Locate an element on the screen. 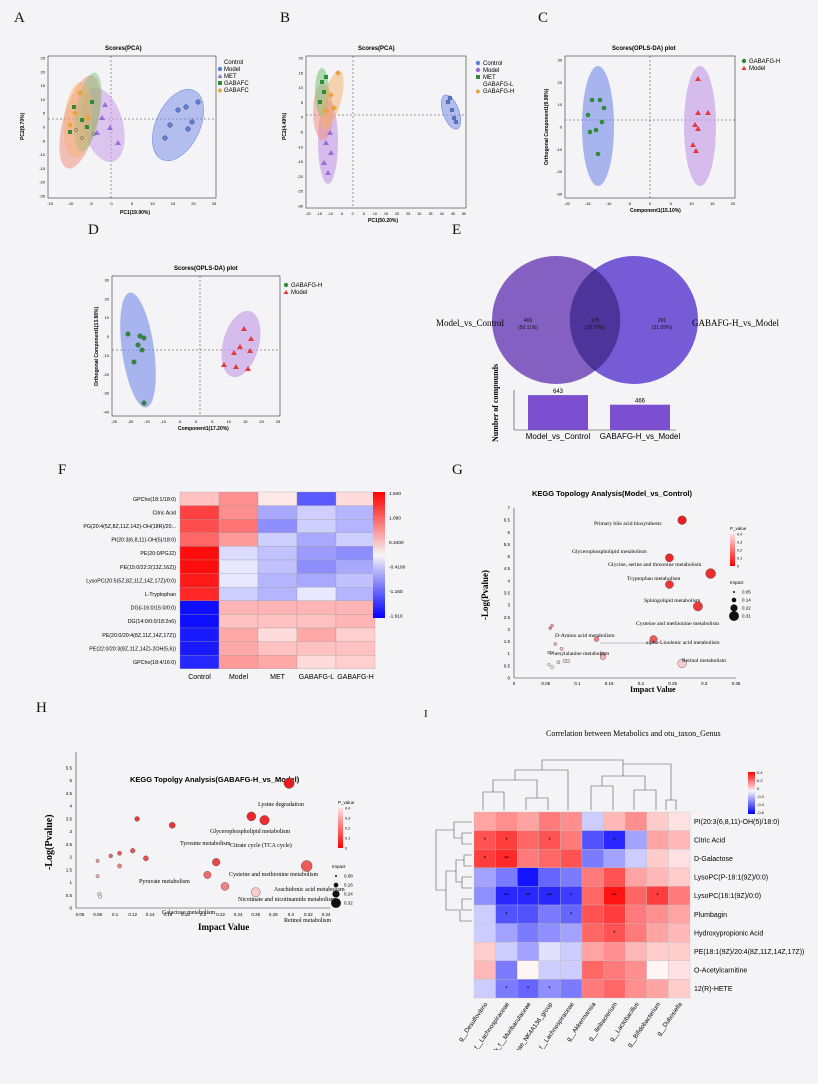 The width and height of the screenshot is (818, 1084). y-tick-labels: 0 0.5 1 1.5 2 2.5 3 3.5 4 4.5 5 5.5 6 6.5 7 is located at coordinates (507, 593).